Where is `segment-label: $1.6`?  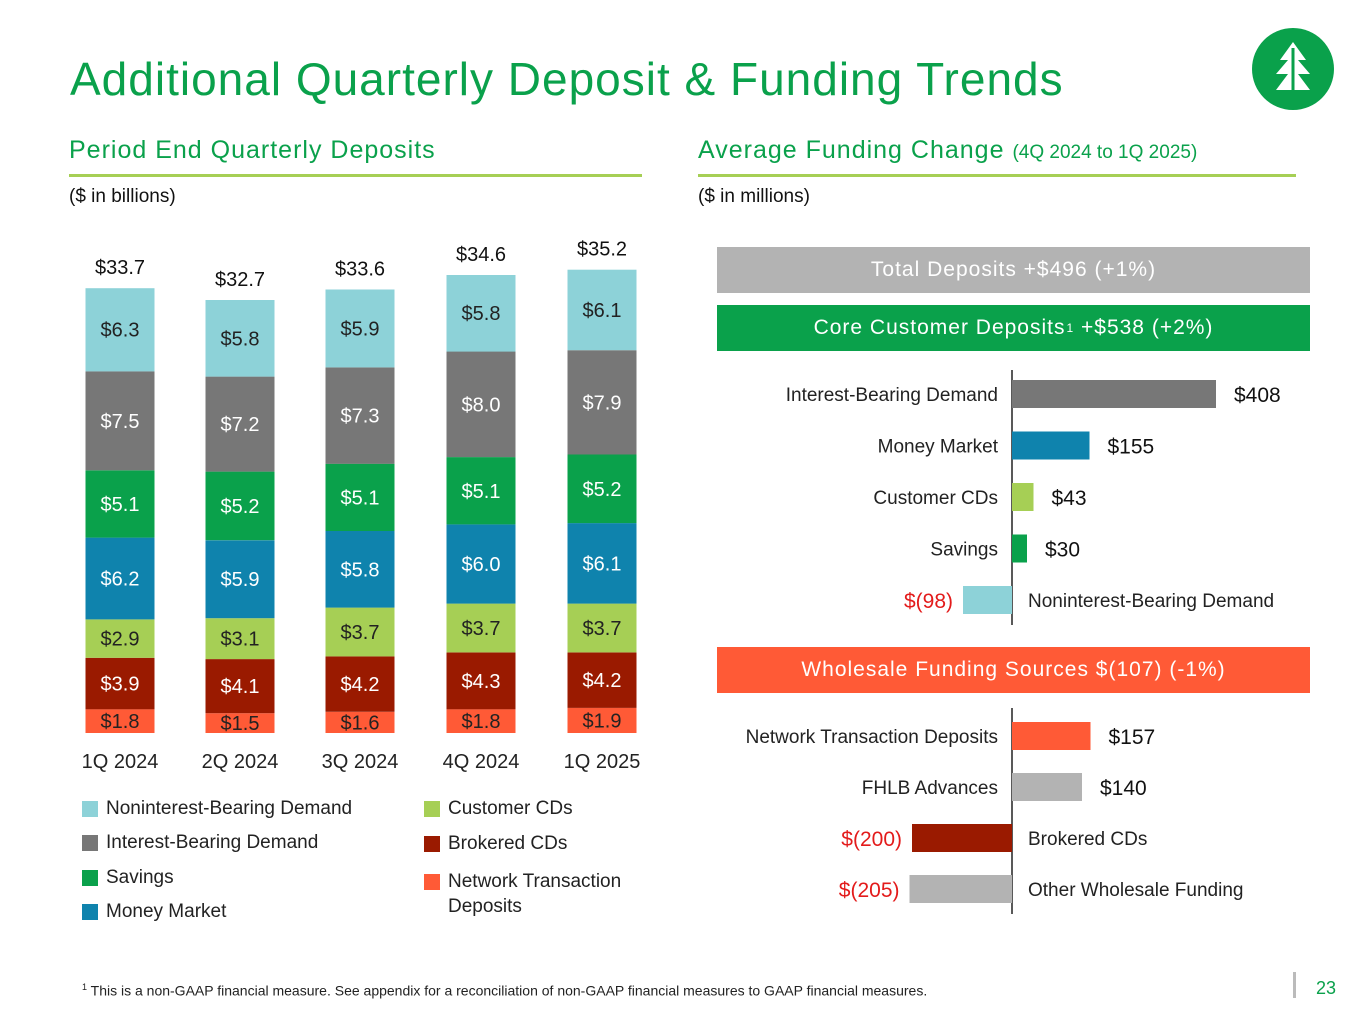
segment-label: $1.6 is located at coordinates (360, 723).